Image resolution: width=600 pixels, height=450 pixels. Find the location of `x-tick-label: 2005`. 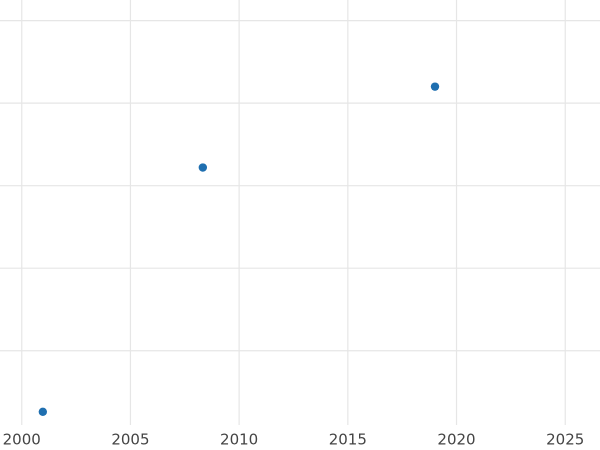

x-tick-label: 2005 is located at coordinates (130, 440).